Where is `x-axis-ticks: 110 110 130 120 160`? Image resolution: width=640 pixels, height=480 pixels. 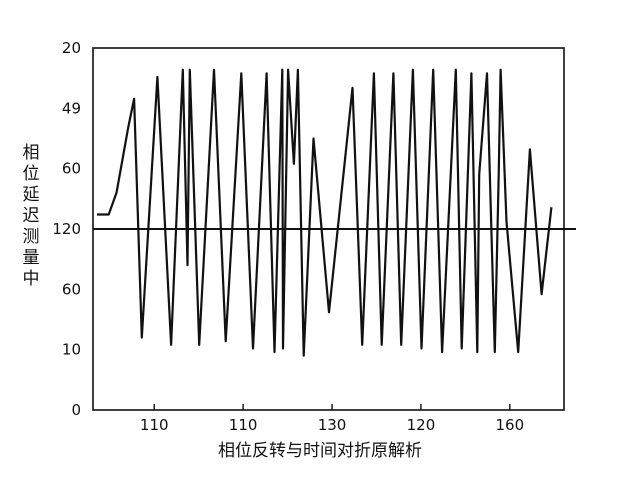 x-axis-ticks: 110 110 130 120 160 is located at coordinates (332, 419).